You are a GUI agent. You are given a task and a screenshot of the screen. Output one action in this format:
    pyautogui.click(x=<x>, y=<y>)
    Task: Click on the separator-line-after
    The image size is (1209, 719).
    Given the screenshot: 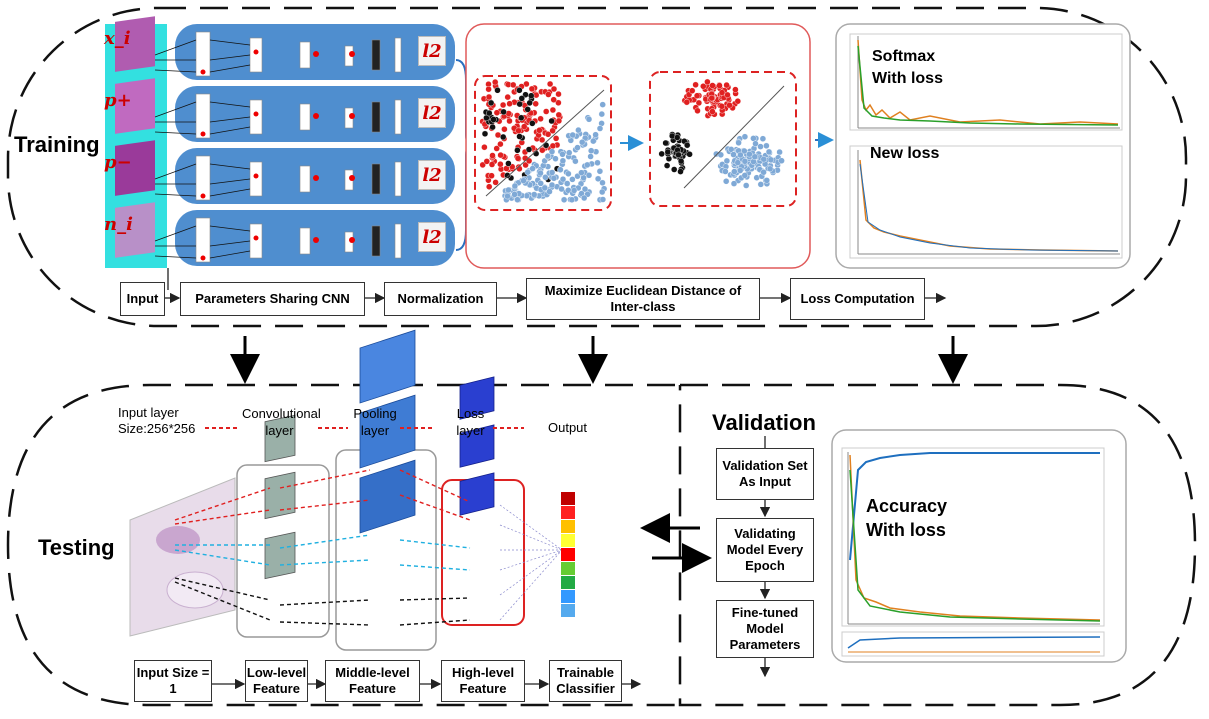 What is the action you would take?
    pyautogui.click(x=734, y=137)
    